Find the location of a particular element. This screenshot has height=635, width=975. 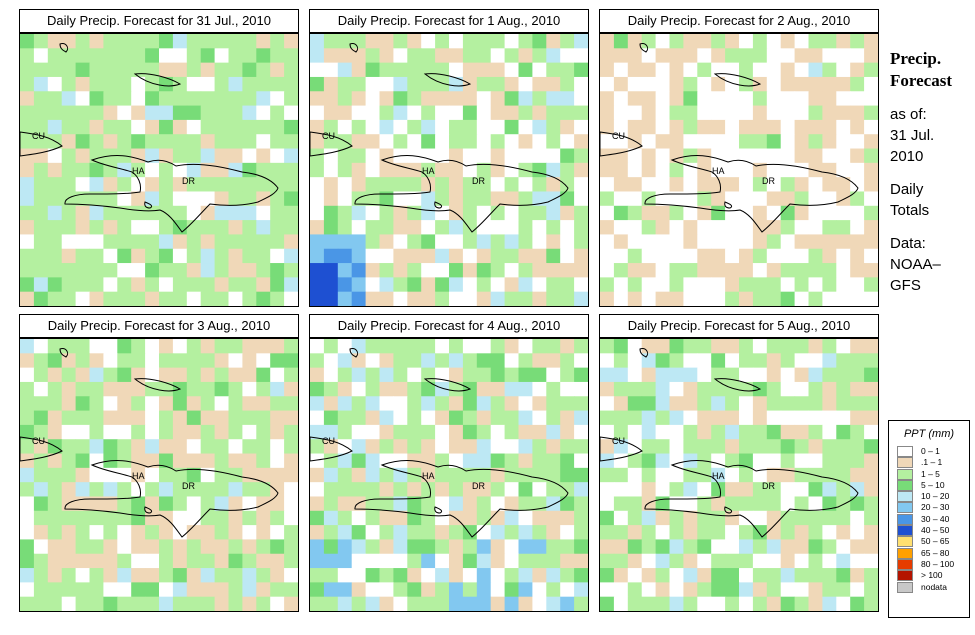

legend-item: 65 – 80 is located at coordinates (929, 553).